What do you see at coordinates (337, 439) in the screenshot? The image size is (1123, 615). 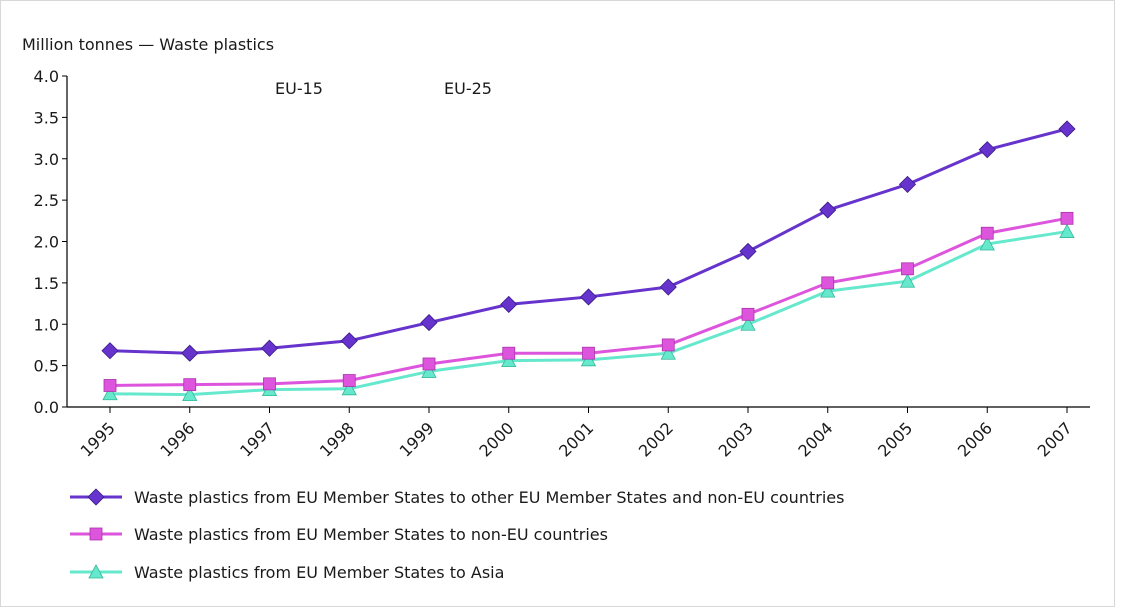 I see `x-tick-label: 1998` at bounding box center [337, 439].